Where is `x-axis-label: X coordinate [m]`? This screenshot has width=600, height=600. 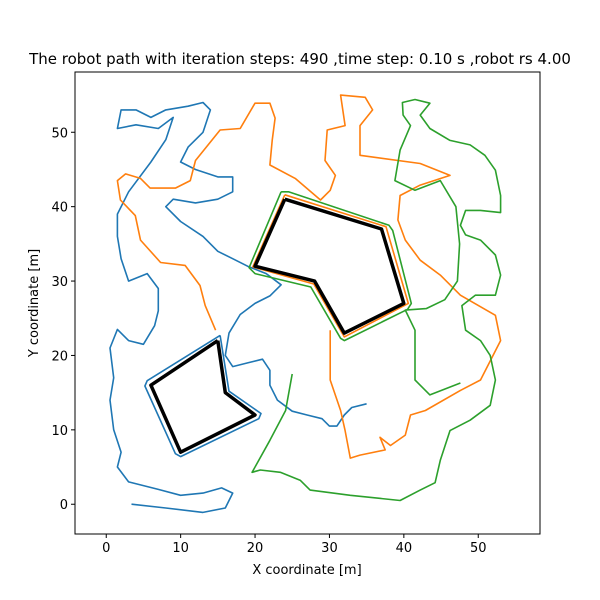
x-axis-label: X coordinate [m] is located at coordinates (306, 570).